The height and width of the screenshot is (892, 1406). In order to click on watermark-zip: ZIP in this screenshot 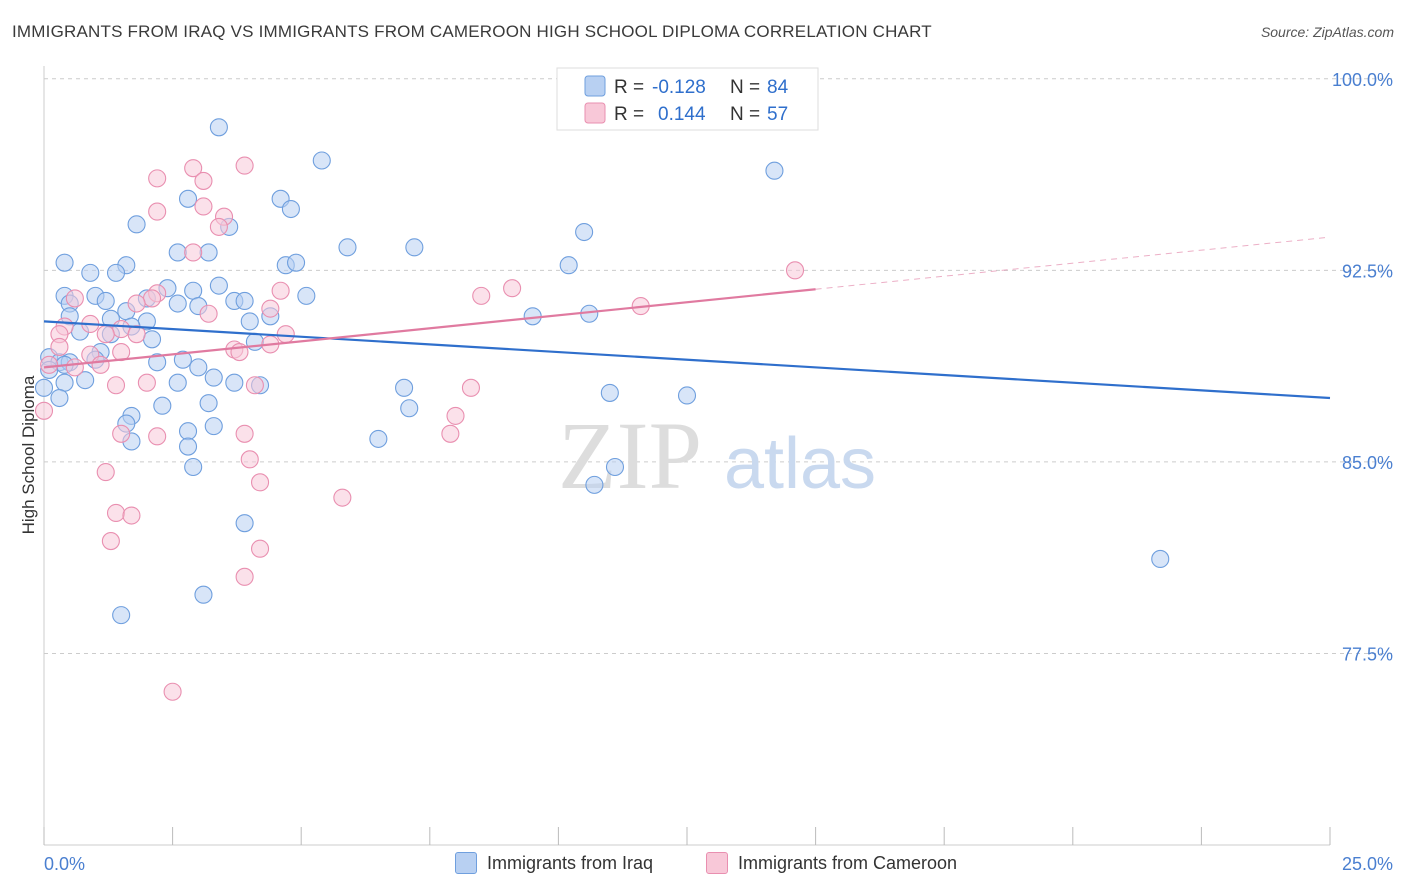, I will do `click(630, 455)`.